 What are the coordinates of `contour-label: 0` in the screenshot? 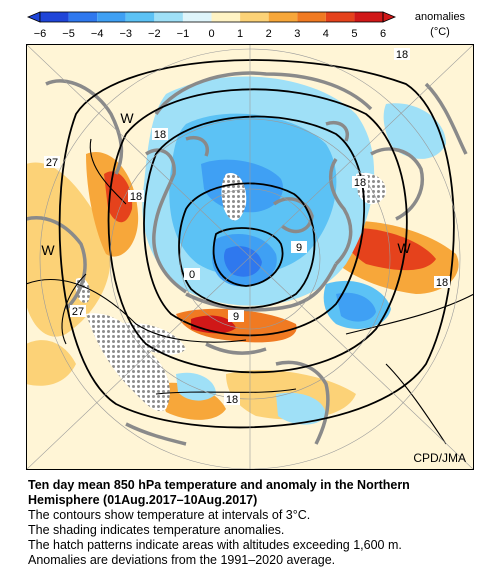 It's located at (192, 274).